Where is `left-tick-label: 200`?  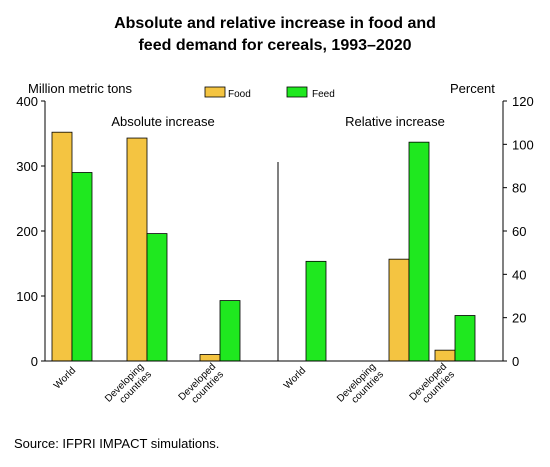 left-tick-label: 200 is located at coordinates (27, 231).